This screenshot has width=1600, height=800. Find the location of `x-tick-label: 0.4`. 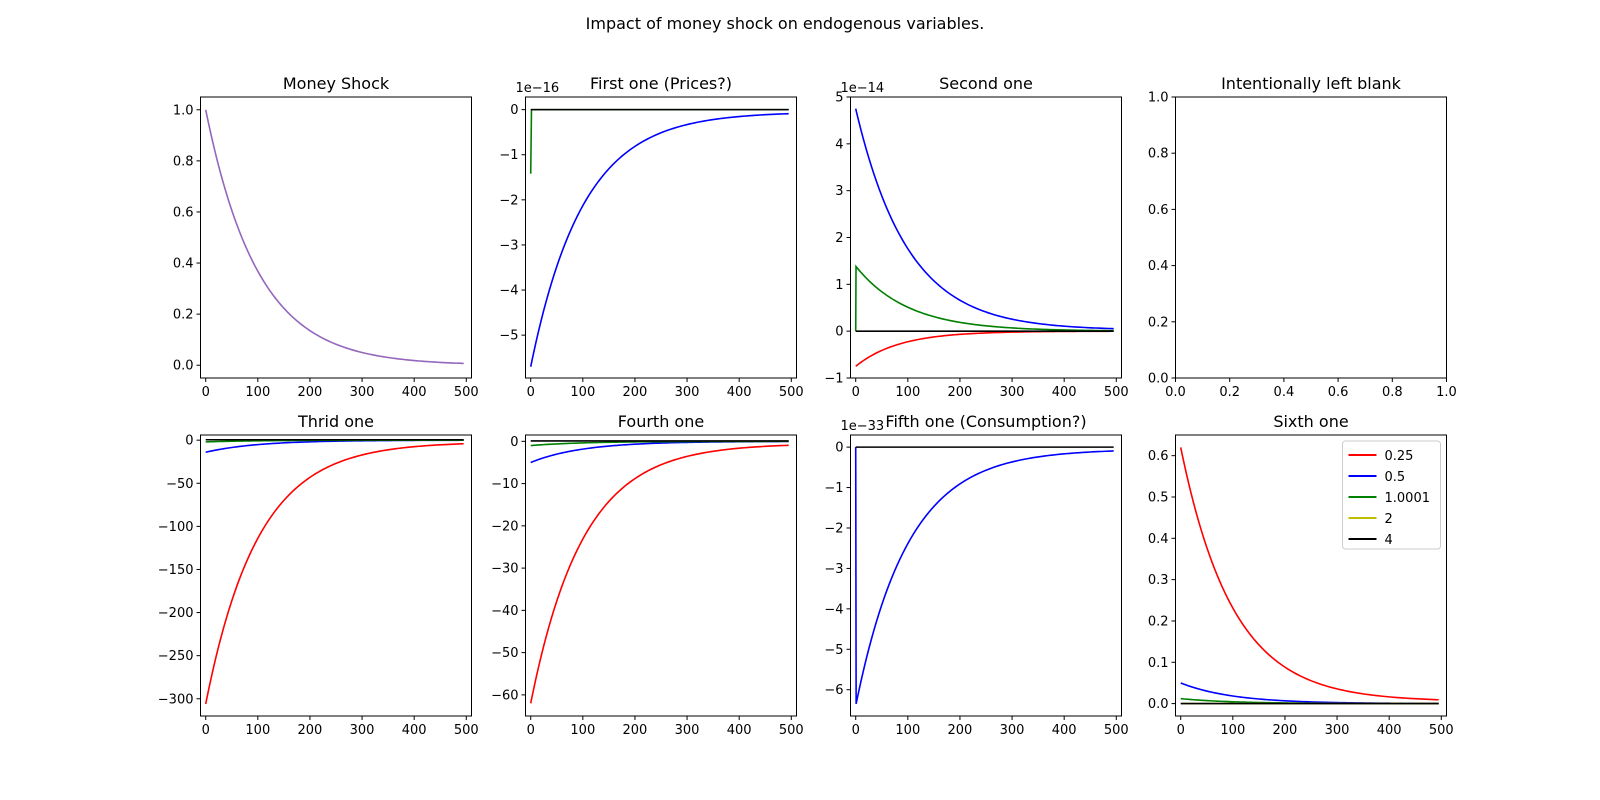

x-tick-label: 0.4 is located at coordinates (1284, 392).